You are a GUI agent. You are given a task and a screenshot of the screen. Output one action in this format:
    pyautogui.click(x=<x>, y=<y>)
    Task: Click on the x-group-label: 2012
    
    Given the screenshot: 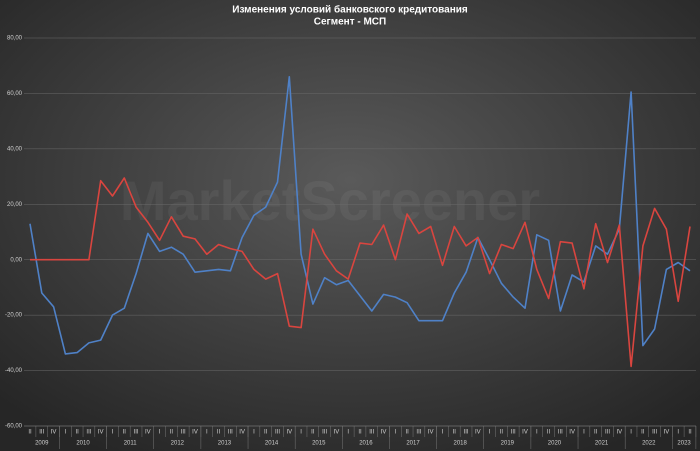 What is the action you would take?
    pyautogui.click(x=178, y=444)
    